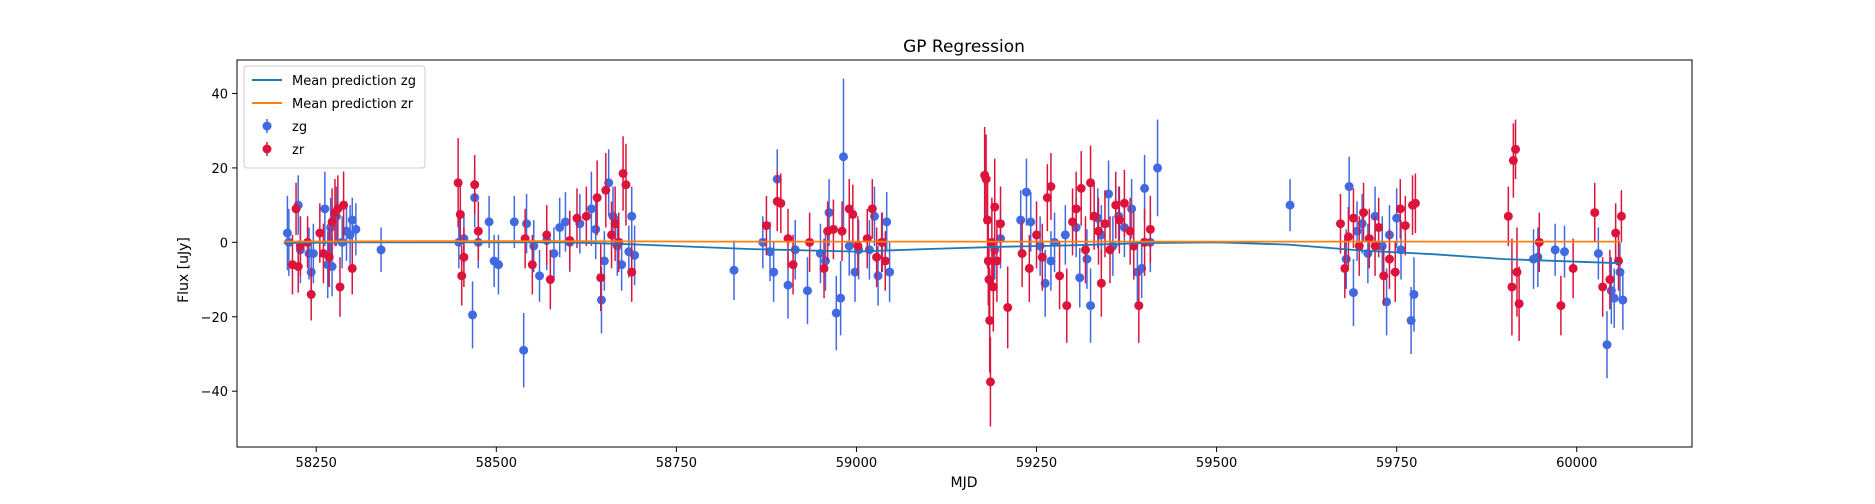 The height and width of the screenshot is (504, 1875). I want to click on x-axis-label: MJD, so click(964, 483).